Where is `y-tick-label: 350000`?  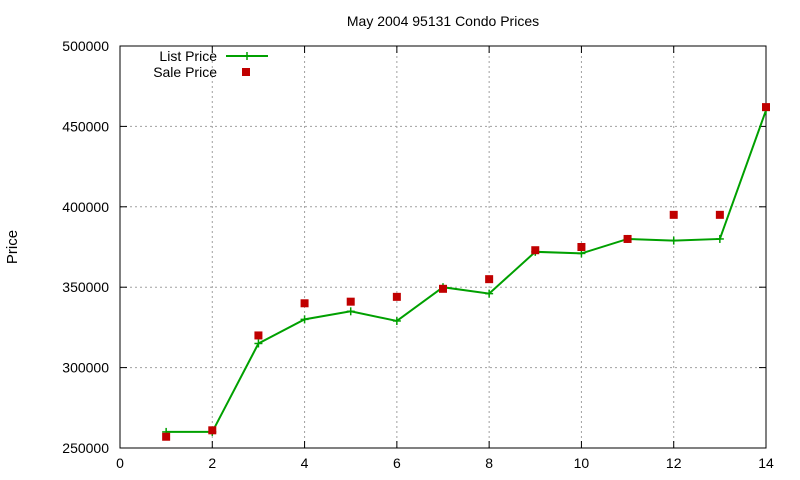
y-tick-label: 350000 is located at coordinates (85, 287).